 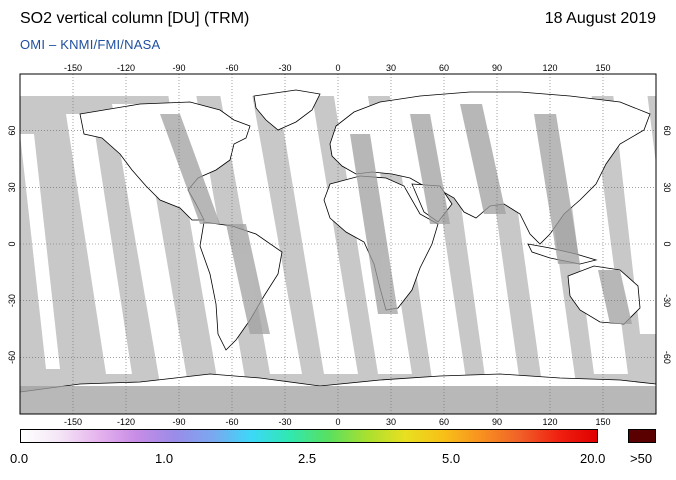 What do you see at coordinates (338, 85) in the screenshot?
I see `arctic-coverage` at bounding box center [338, 85].